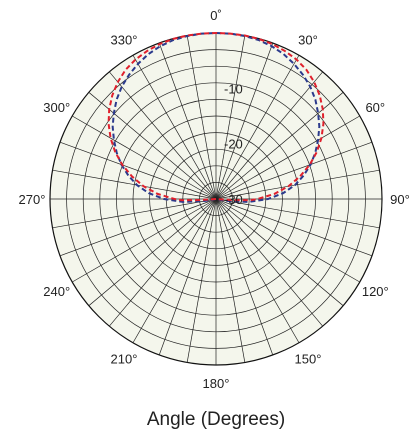  Describe the element at coordinates (308, 40) in the screenshot. I see `angle-tick-label: 30°` at that location.